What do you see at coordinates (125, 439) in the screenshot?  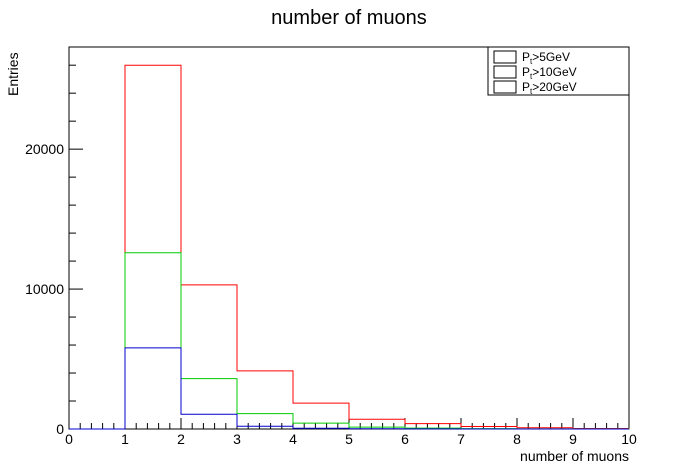 I see `x-tick-label: 1` at bounding box center [125, 439].